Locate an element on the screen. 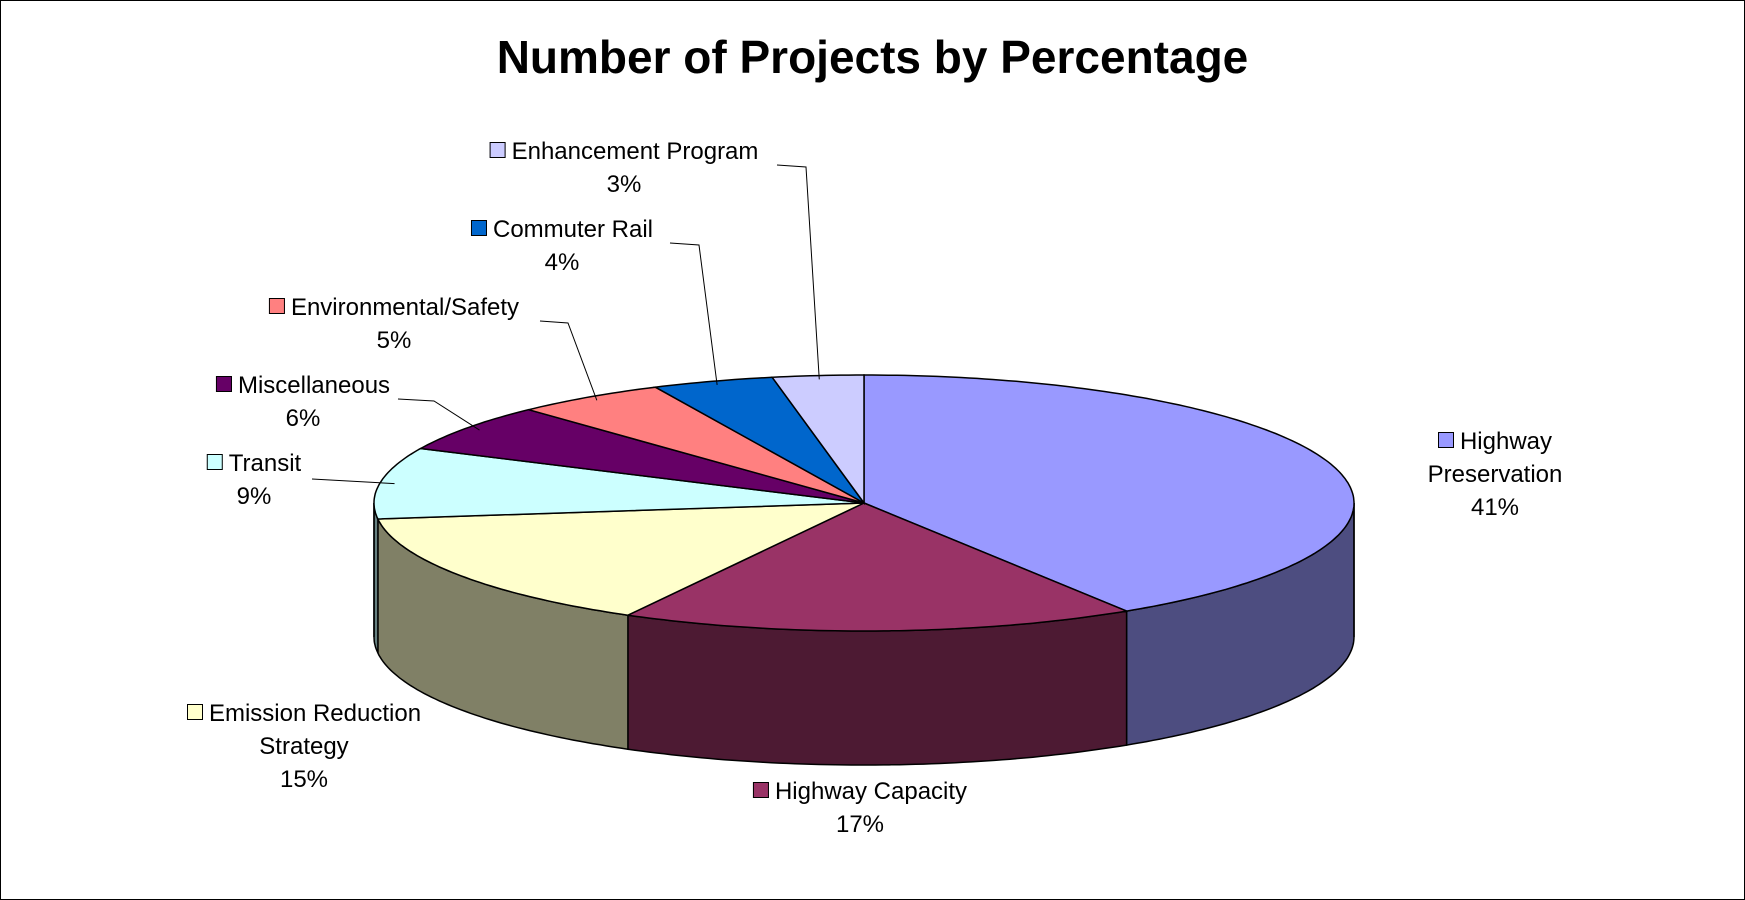 The image size is (1745, 900). category-label: Miscellaneous is located at coordinates (314, 385).